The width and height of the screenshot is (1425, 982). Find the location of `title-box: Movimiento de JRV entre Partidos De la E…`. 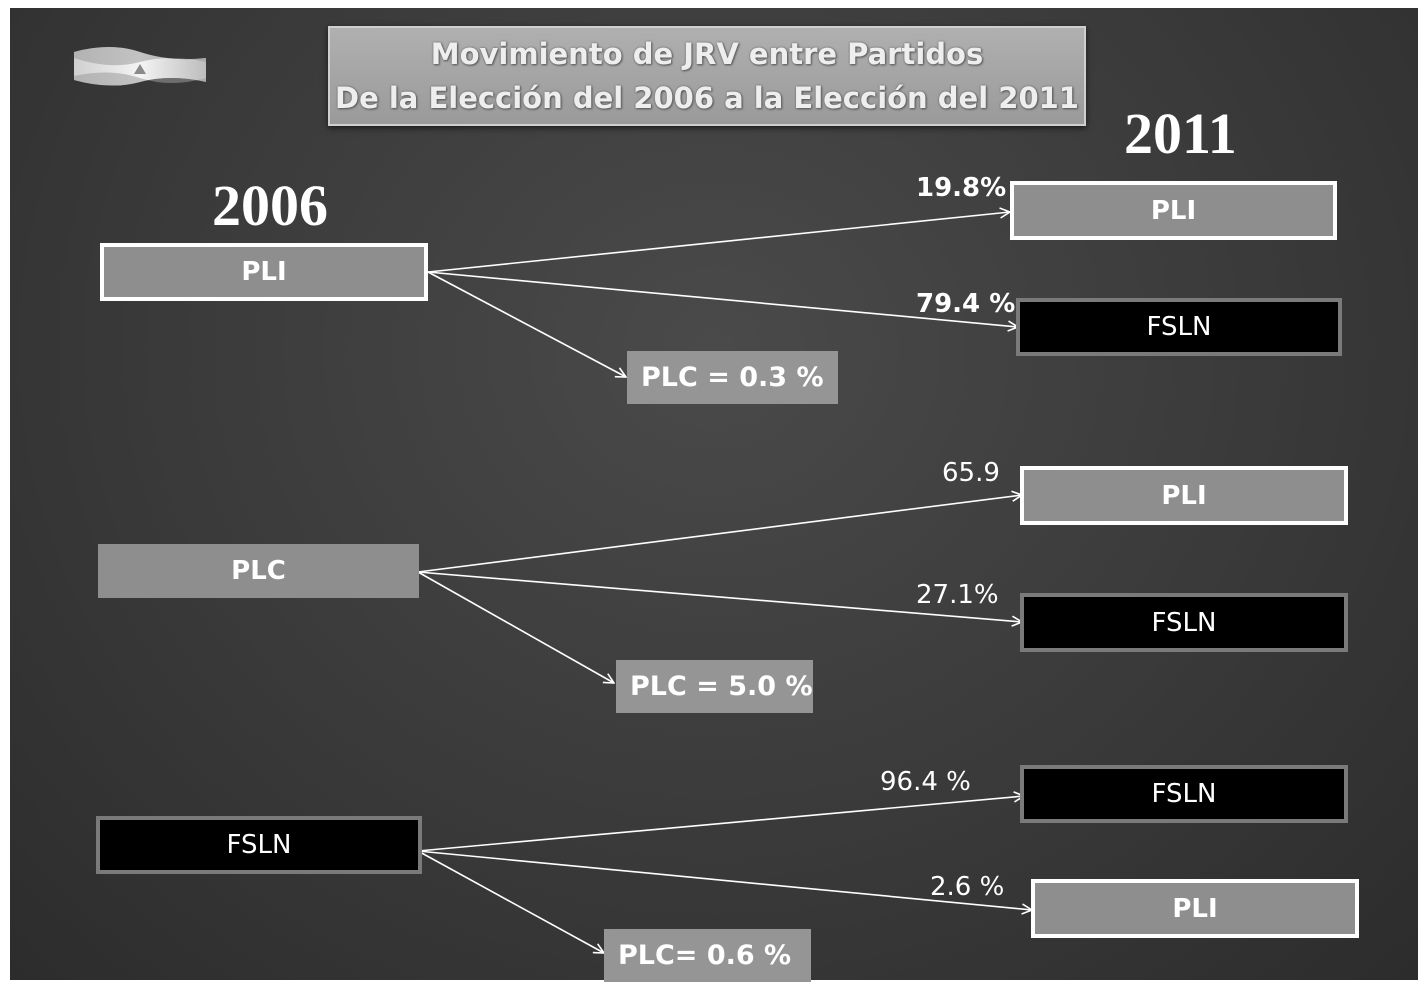

title-box: Movimiento de JRV entre Partidos De la E… is located at coordinates (707, 76).